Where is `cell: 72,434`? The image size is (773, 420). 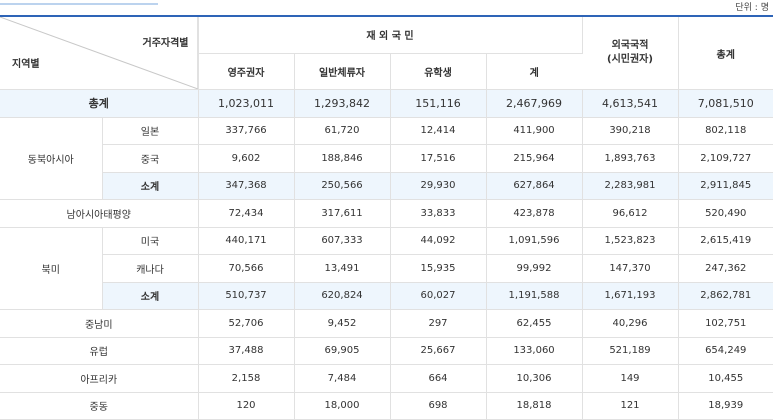 cell: 72,434 is located at coordinates (246, 213).